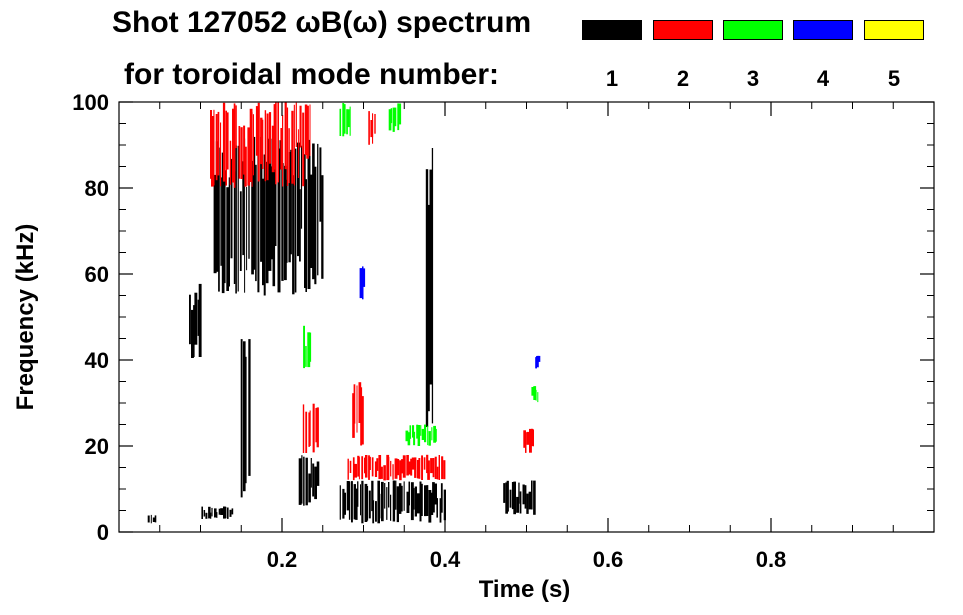 Image resolution: width=963 pixels, height=615 pixels. What do you see at coordinates (894, 78) in the screenshot?
I see `legend-label-mode-5: 5` at bounding box center [894, 78].